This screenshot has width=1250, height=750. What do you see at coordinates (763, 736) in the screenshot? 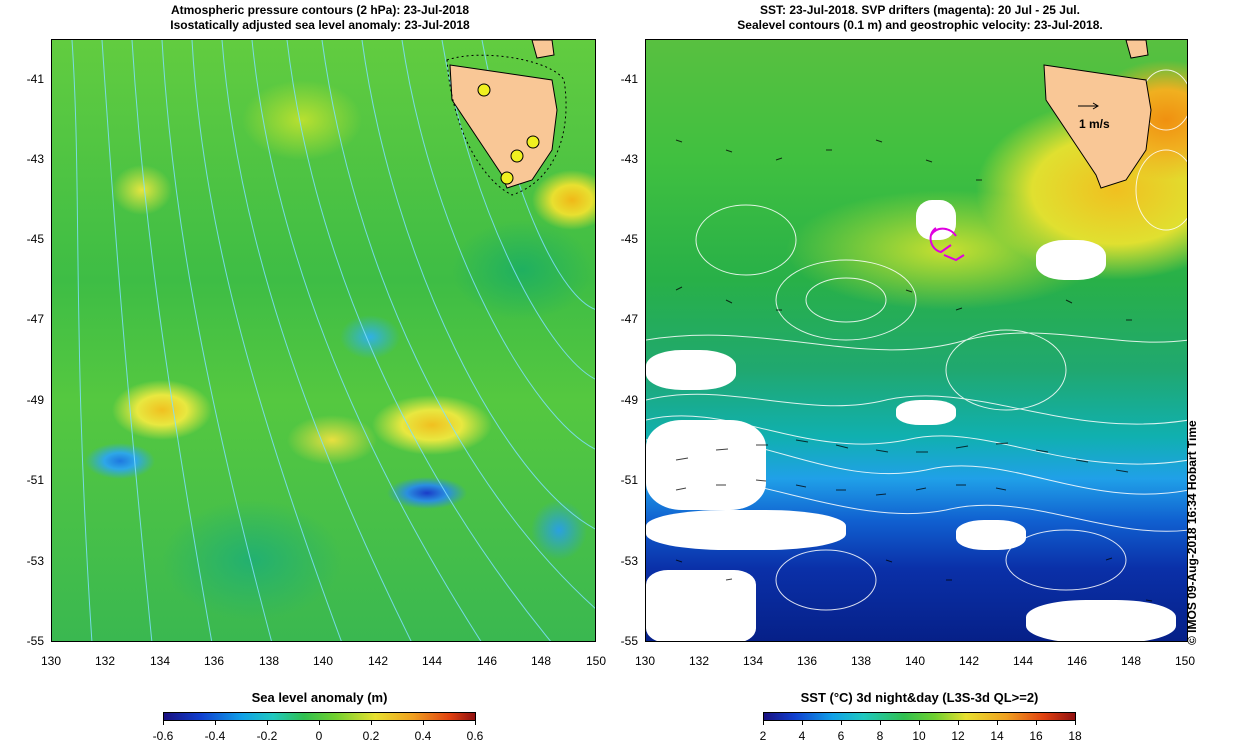
I see `sst-colorbar-tick-label: 2` at bounding box center [763, 736].